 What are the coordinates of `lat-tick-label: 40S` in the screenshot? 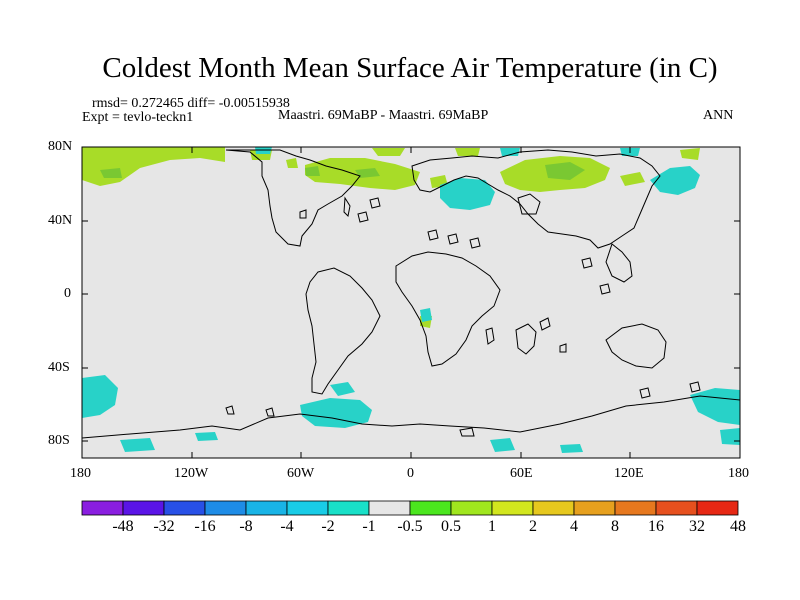 It's located at (59, 367).